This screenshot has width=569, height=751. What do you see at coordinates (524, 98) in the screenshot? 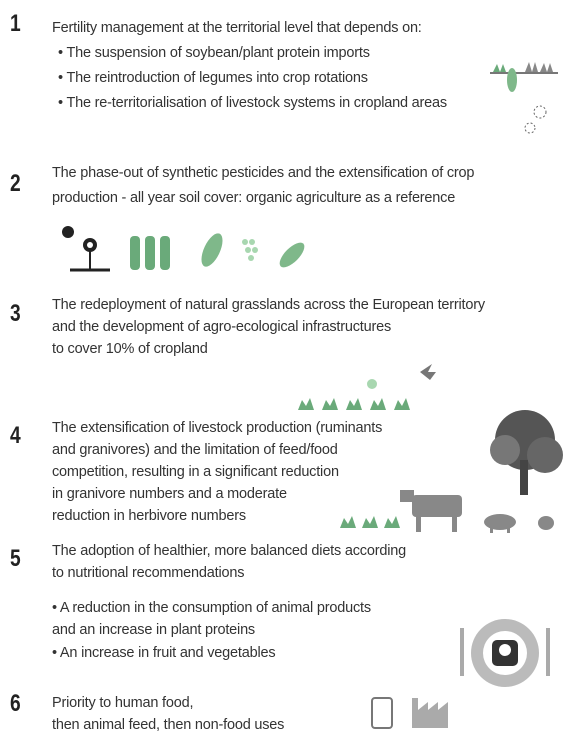
I see `plants-icon` at bounding box center [524, 98].